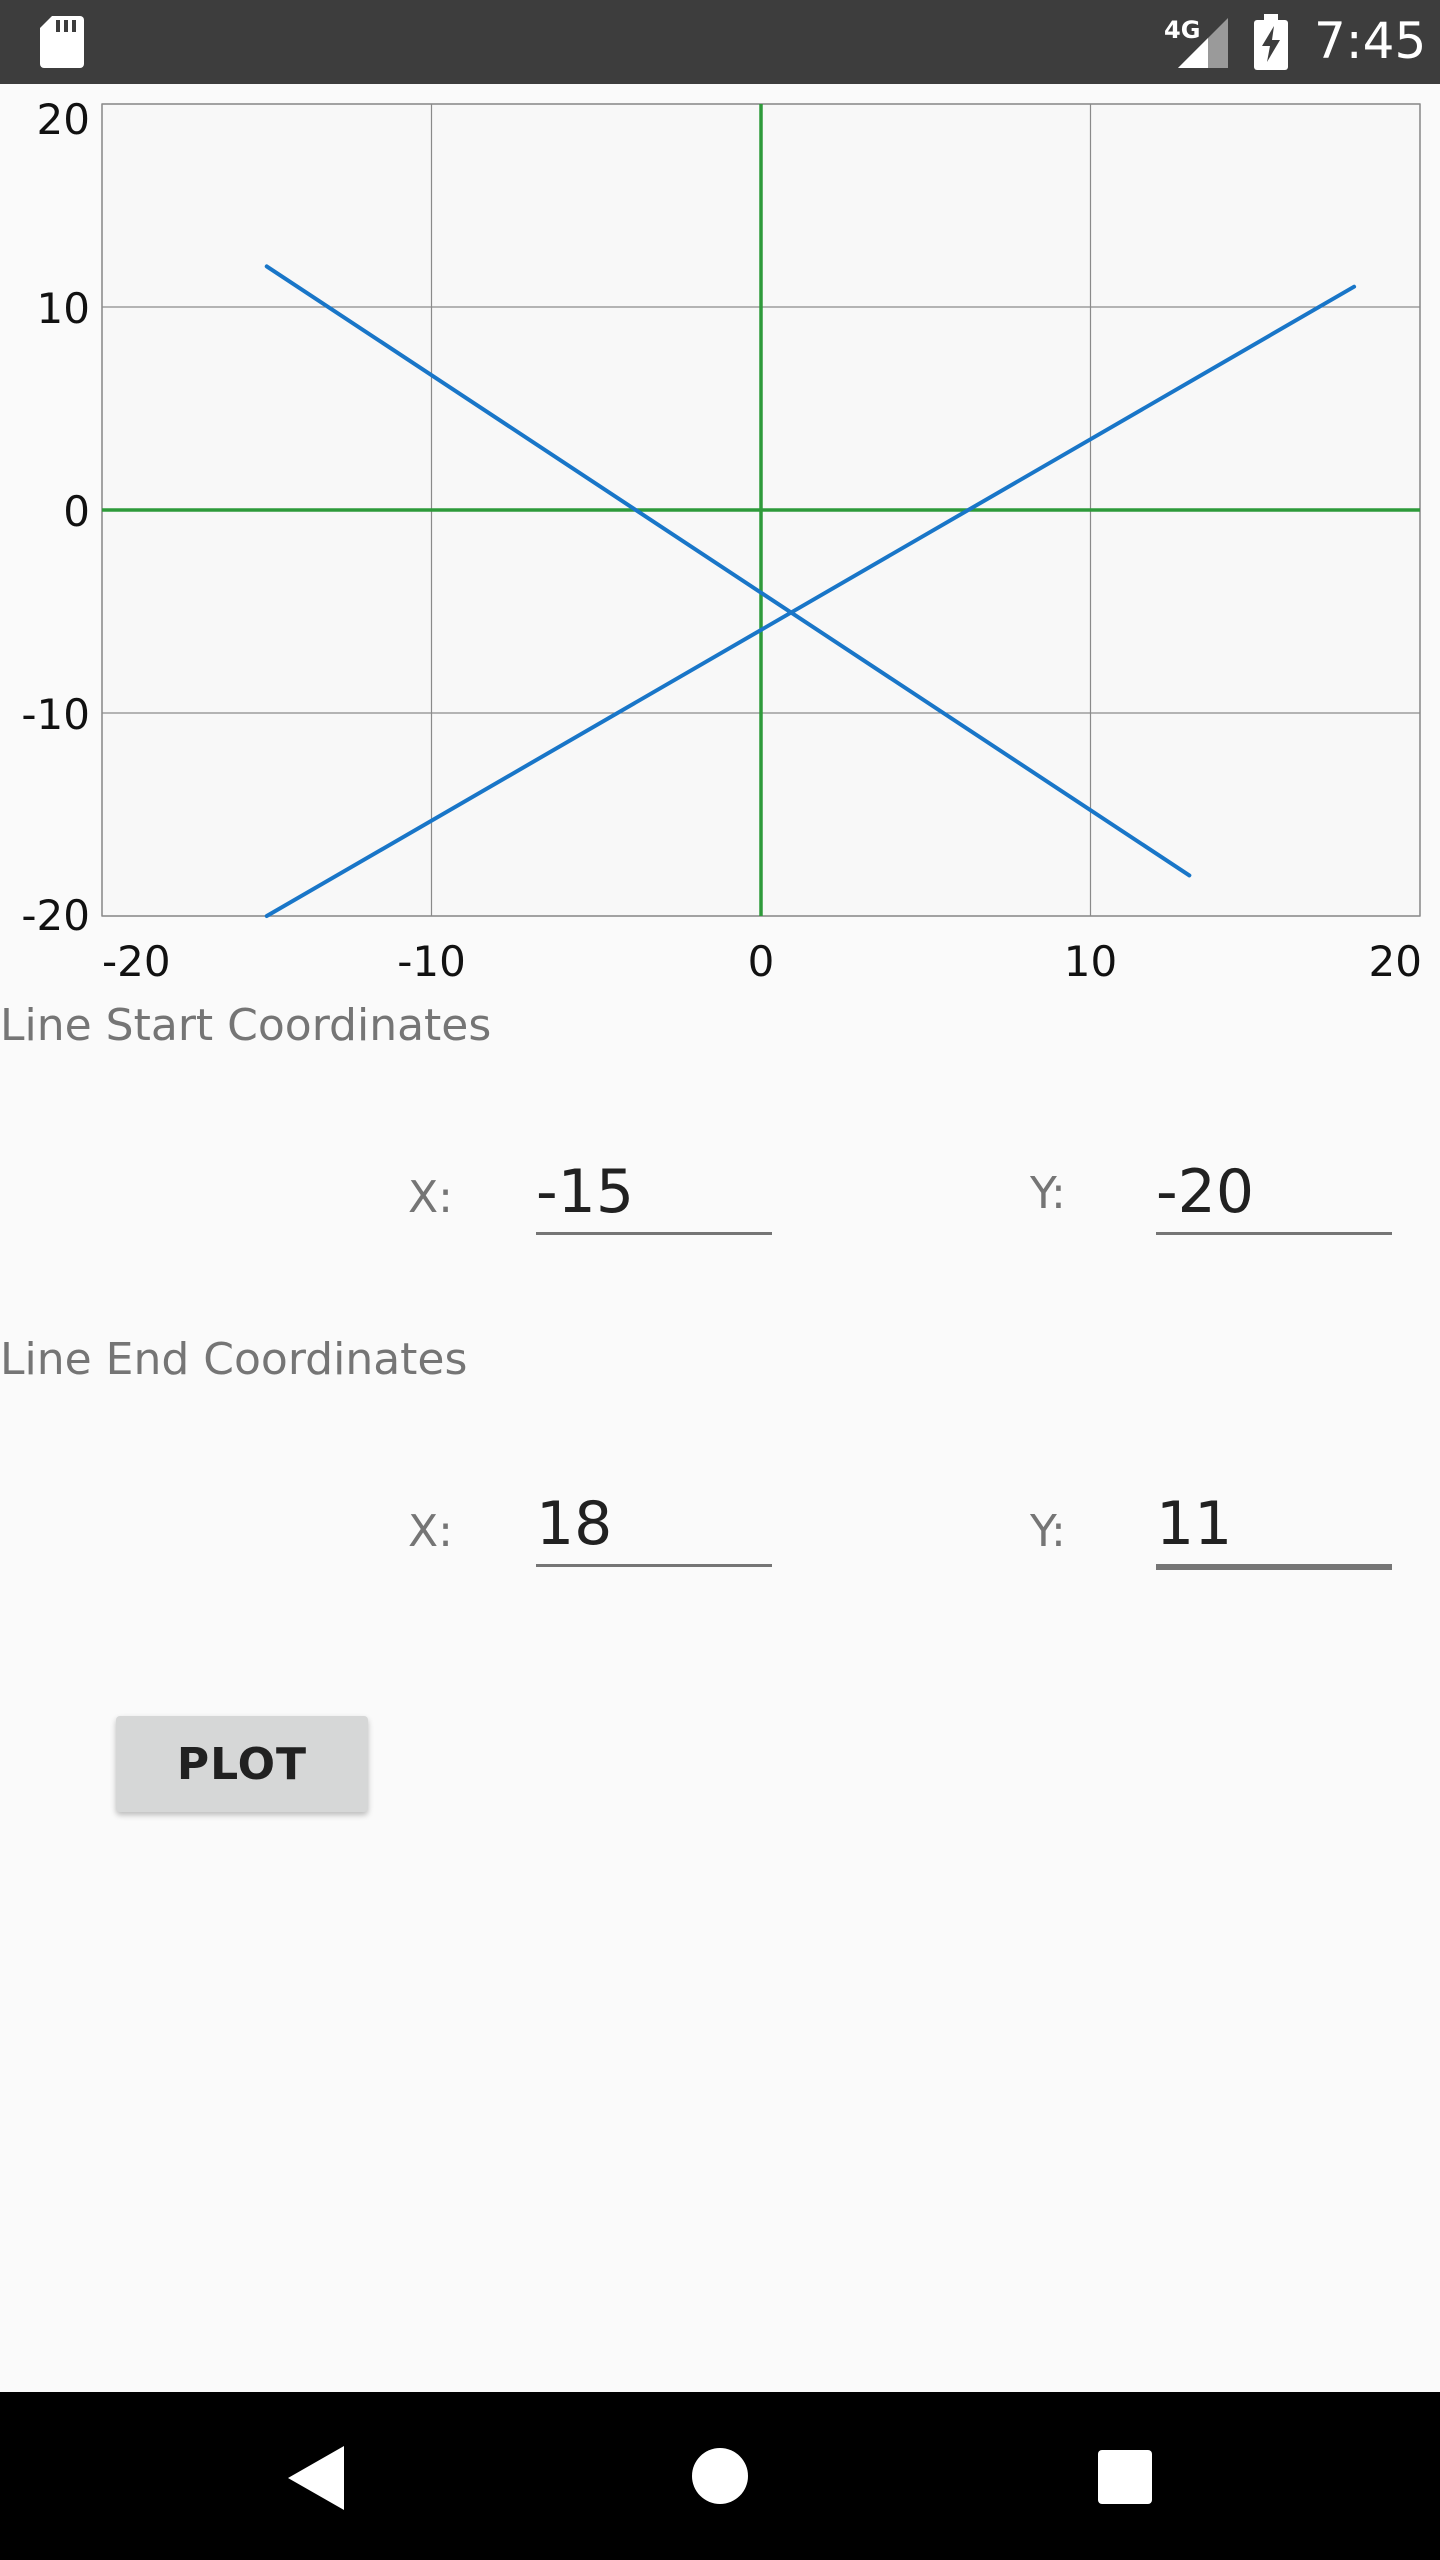 This screenshot has height=2560, width=1440. I want to click on recents-icon, so click(1125, 2477).